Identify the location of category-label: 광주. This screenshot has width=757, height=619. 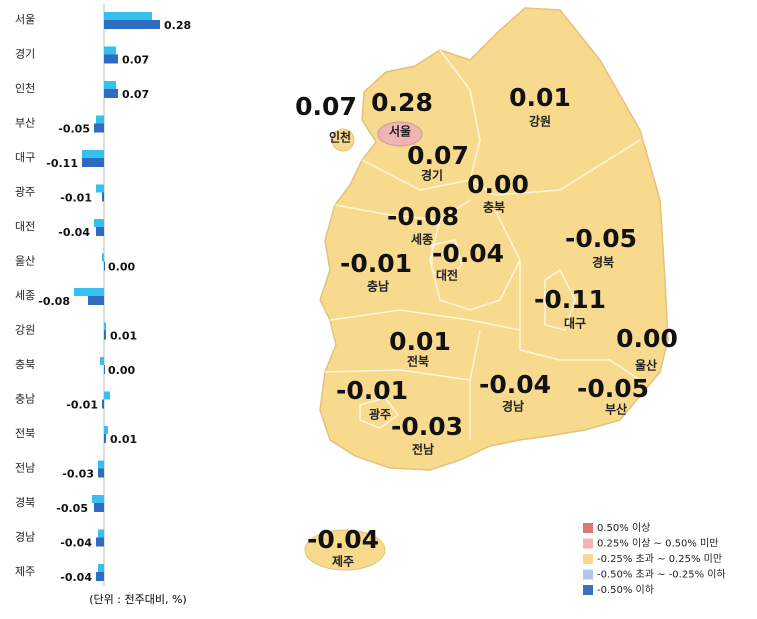
(25, 192).